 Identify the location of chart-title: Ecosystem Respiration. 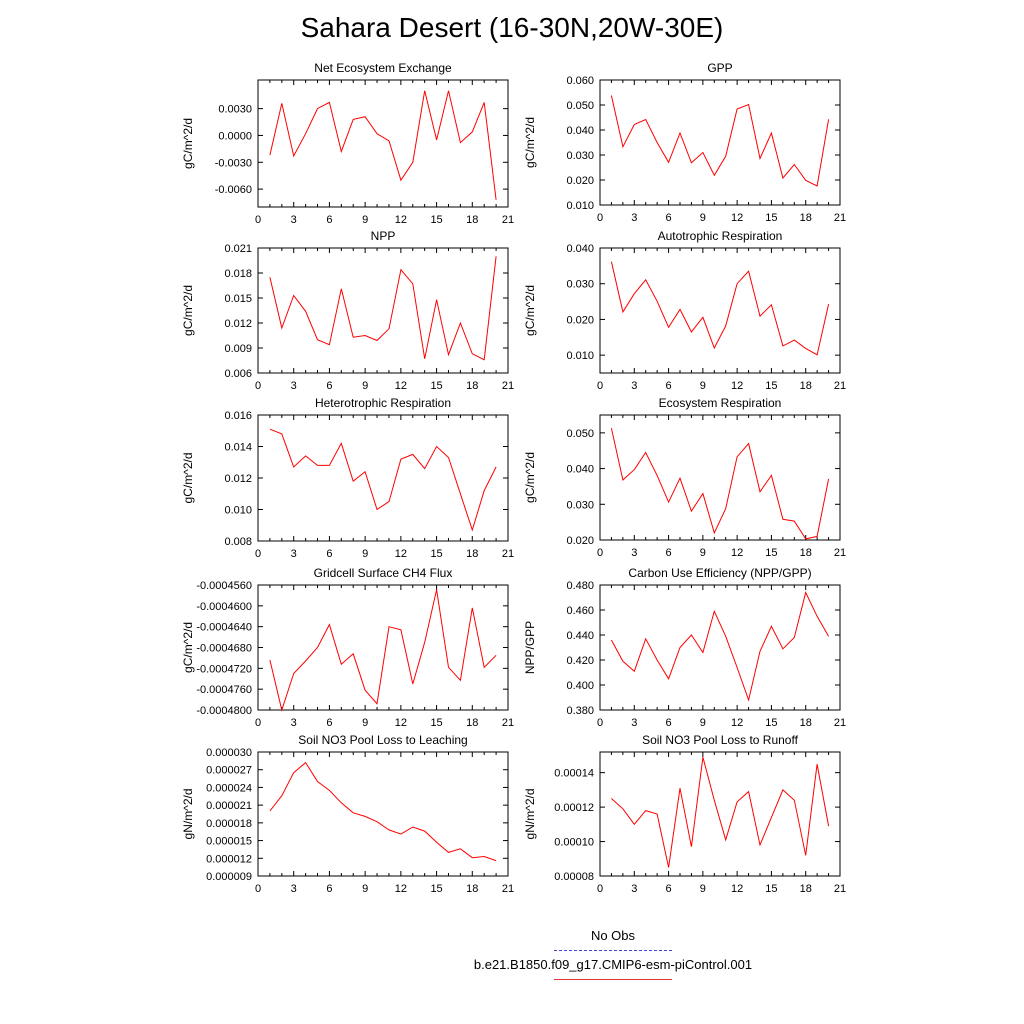
(720, 403).